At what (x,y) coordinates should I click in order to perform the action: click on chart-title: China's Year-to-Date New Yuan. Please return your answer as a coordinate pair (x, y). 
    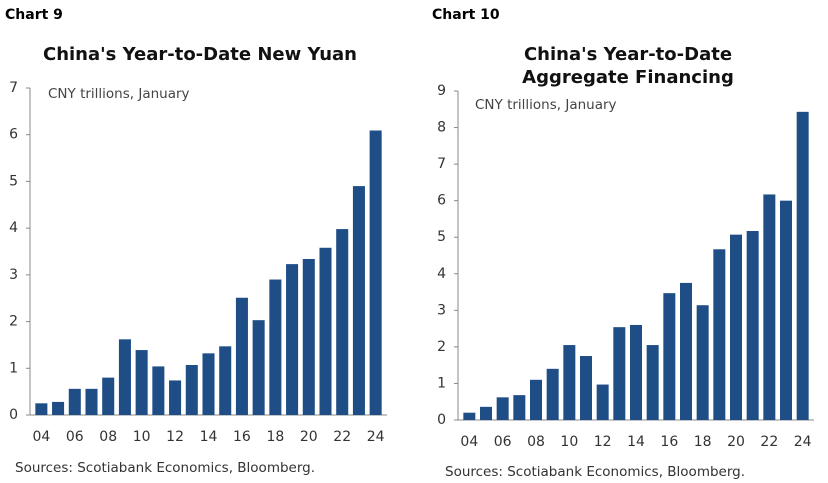
    Looking at the image, I should click on (200, 54).